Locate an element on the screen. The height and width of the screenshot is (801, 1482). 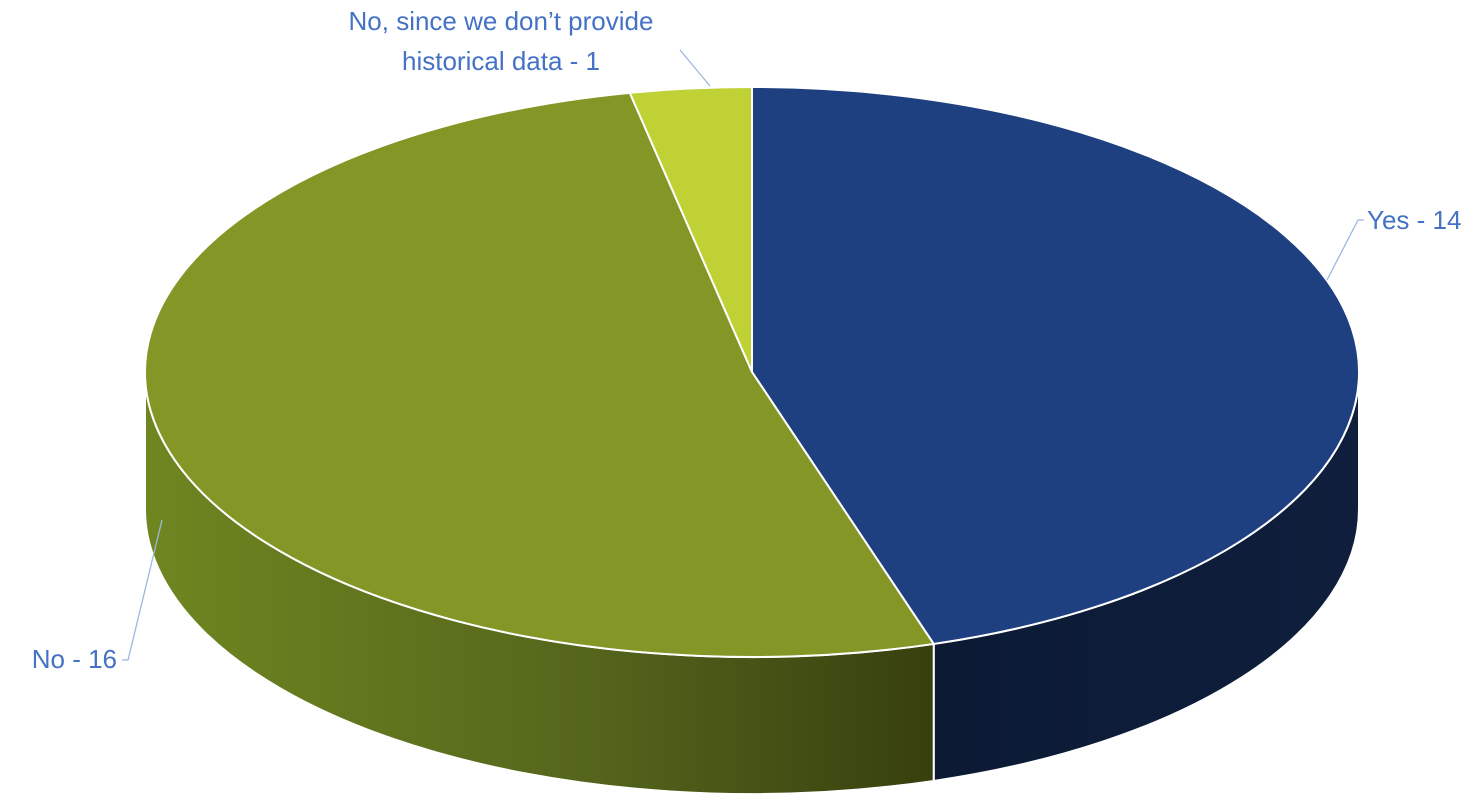
leader-line-yes is located at coordinates (1345, 250).